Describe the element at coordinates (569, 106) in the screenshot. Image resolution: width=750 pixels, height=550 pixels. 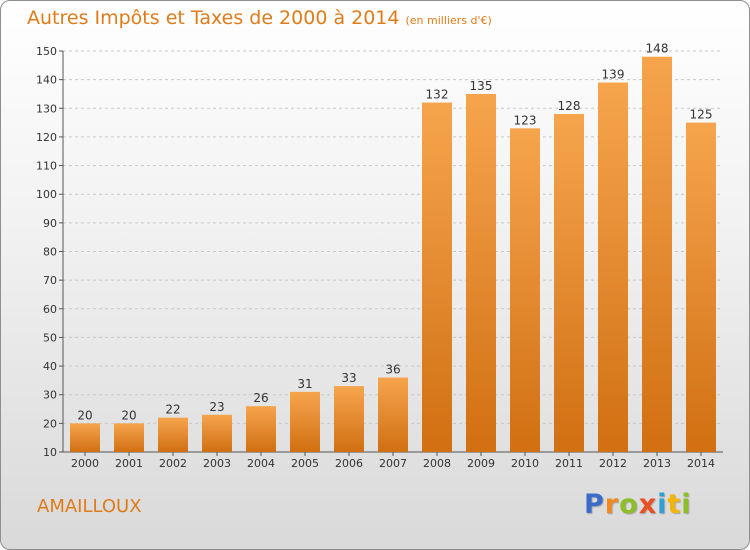
I see `data-label-2011: 128` at that location.